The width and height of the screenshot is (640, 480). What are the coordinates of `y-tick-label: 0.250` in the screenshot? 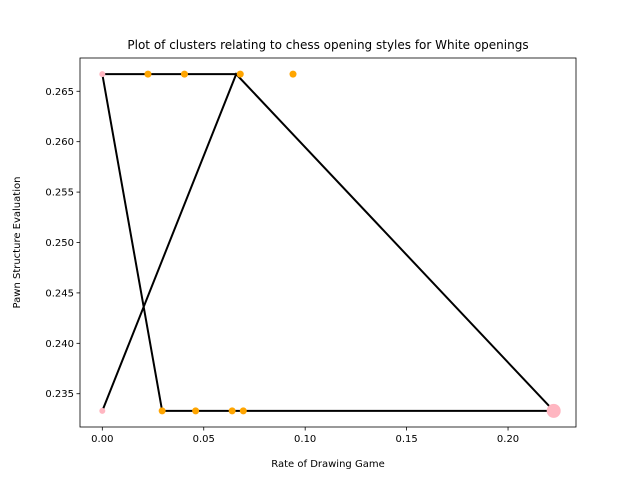 It's located at (59, 243).